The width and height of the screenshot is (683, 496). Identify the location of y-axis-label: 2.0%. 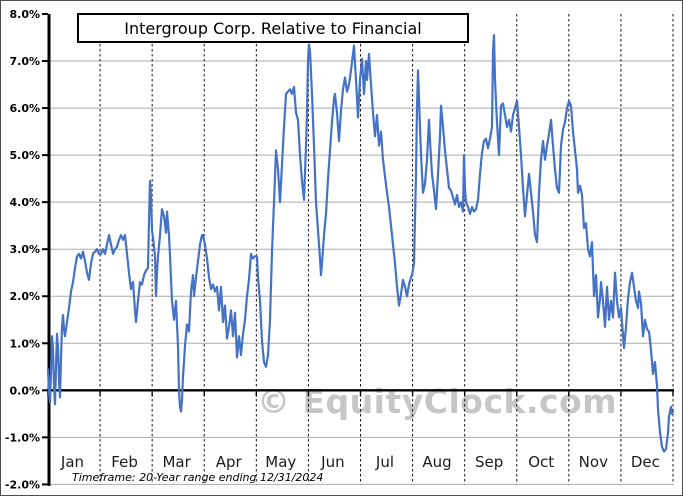
(24, 296).